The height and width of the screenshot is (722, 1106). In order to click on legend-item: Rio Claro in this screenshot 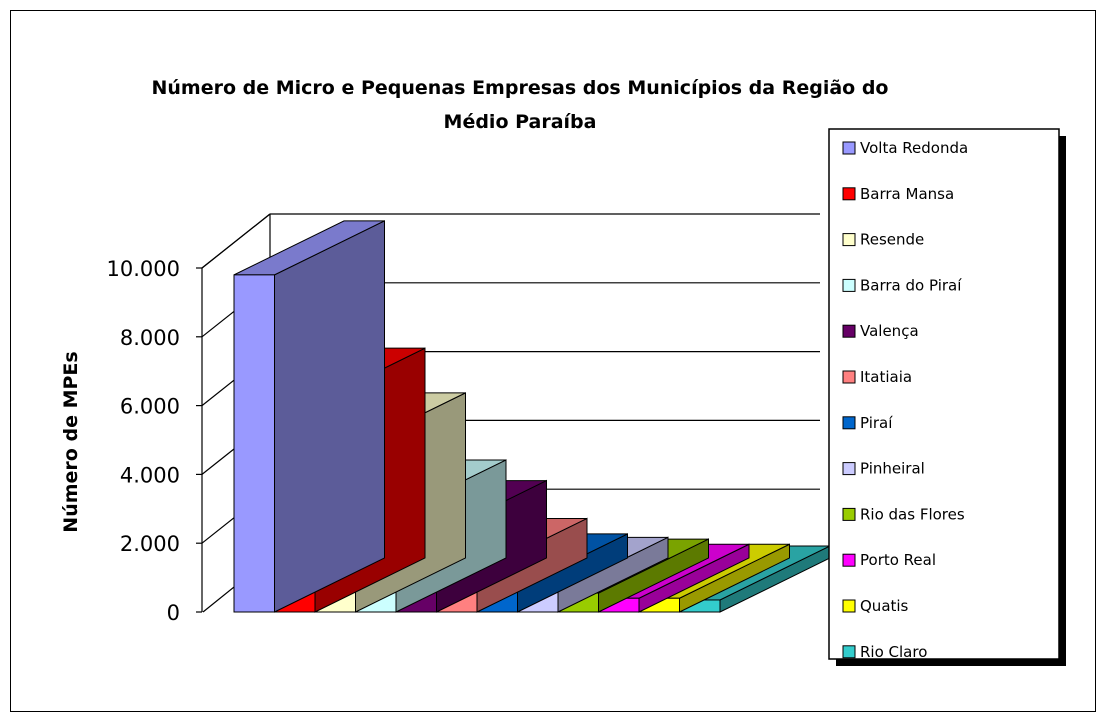, I will do `click(884, 652)`.